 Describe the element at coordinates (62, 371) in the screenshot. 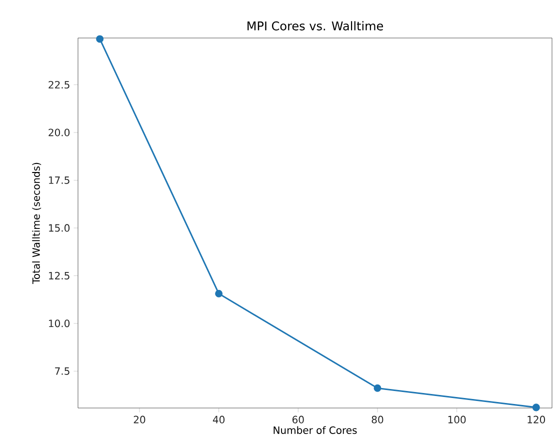

I see `y-tick-label: 7.5` at that location.